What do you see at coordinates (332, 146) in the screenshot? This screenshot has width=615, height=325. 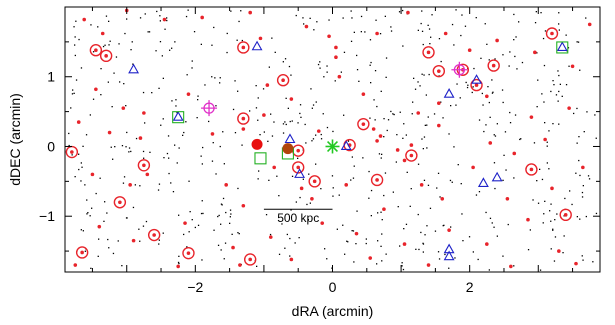 I see `asterisk-stroke` at bounding box center [332, 146].